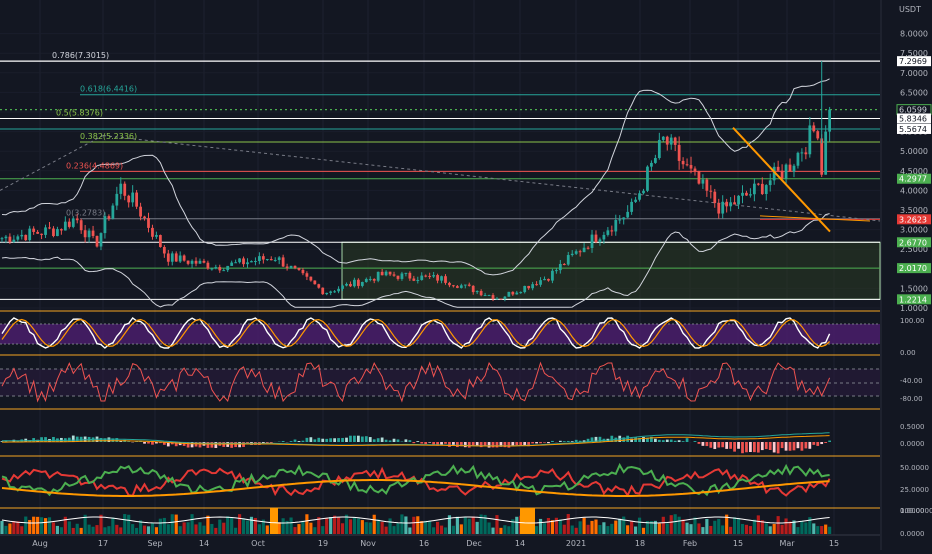 This screenshot has width=932, height=554. Describe the element at coordinates (787, 543) in the screenshot. I see `time-tick: Mar` at that location.